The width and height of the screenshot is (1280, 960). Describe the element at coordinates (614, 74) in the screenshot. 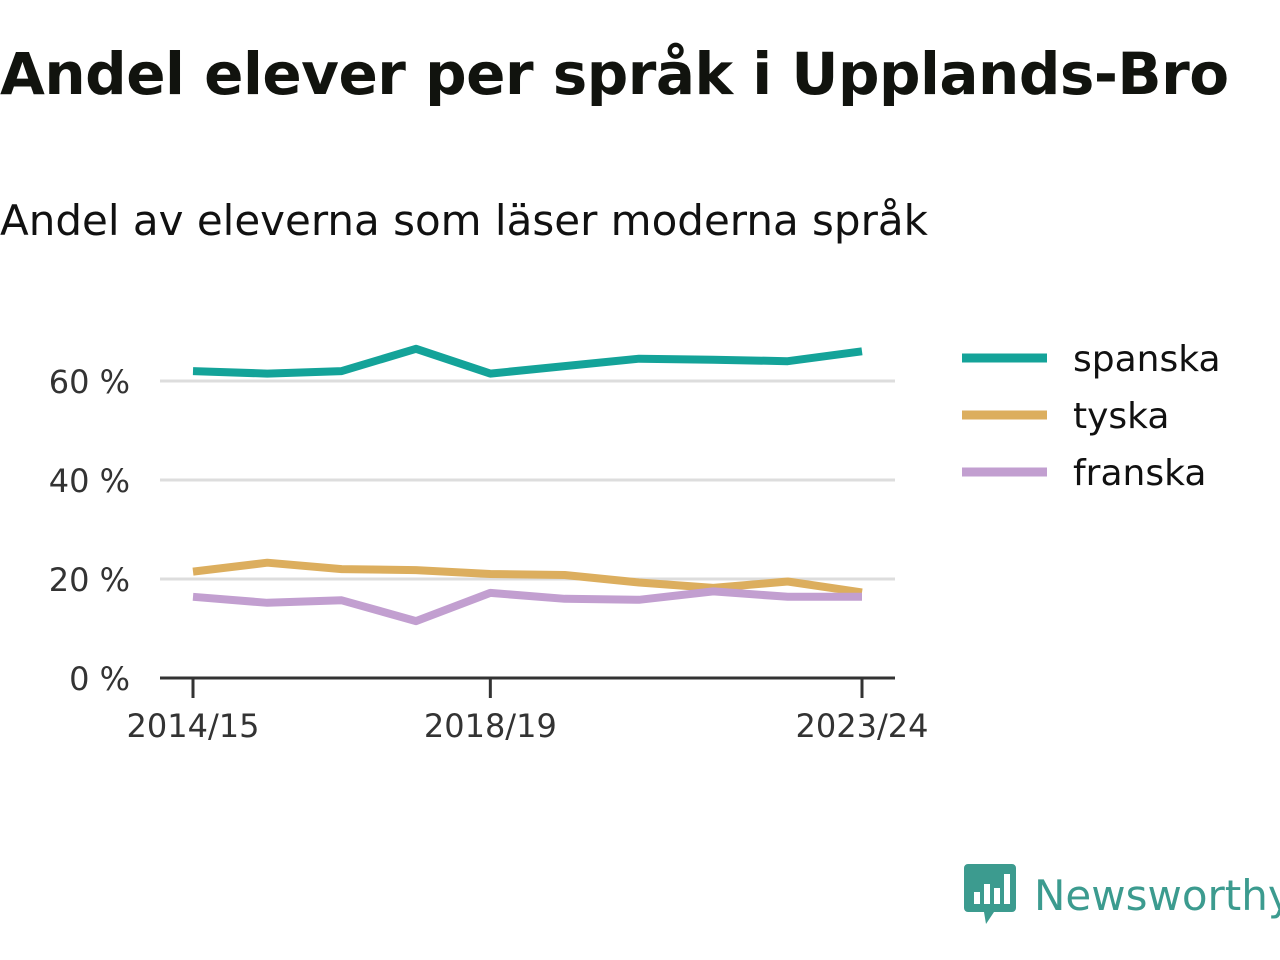

I see `chart-title: Andel elever per språk i Upplands-Bro` at that location.